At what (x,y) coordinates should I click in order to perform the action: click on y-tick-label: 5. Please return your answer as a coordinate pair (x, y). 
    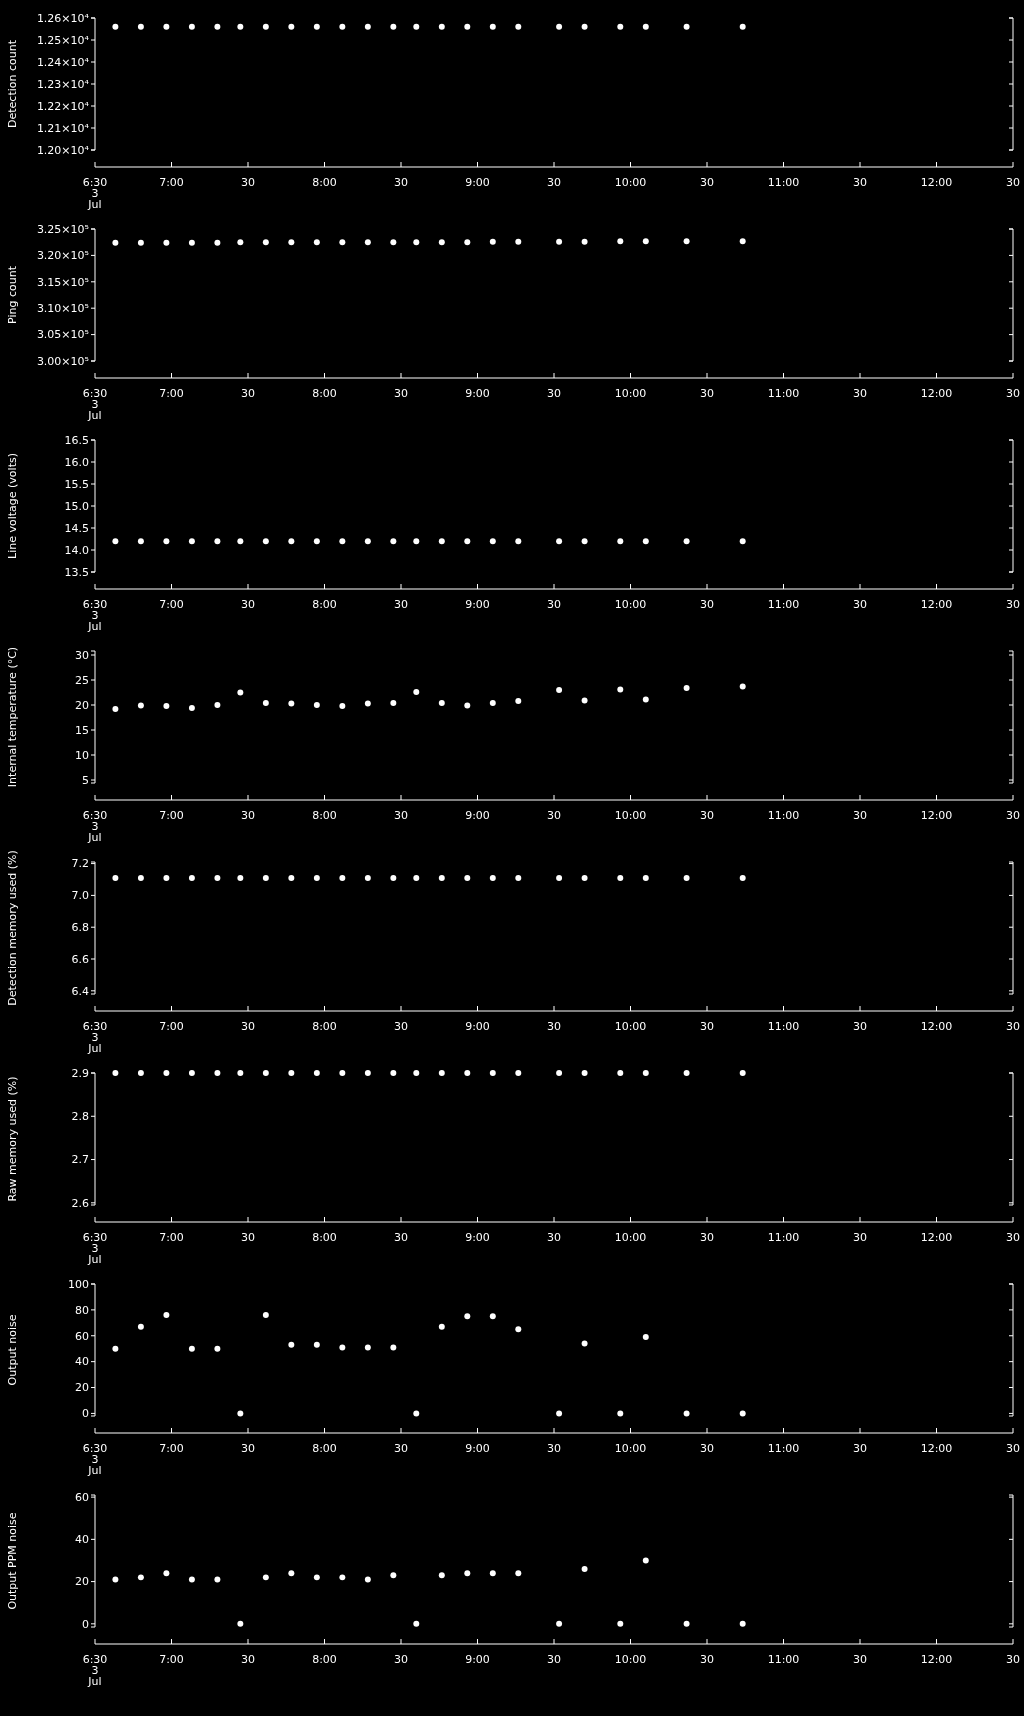
    Looking at the image, I should click on (85, 780).